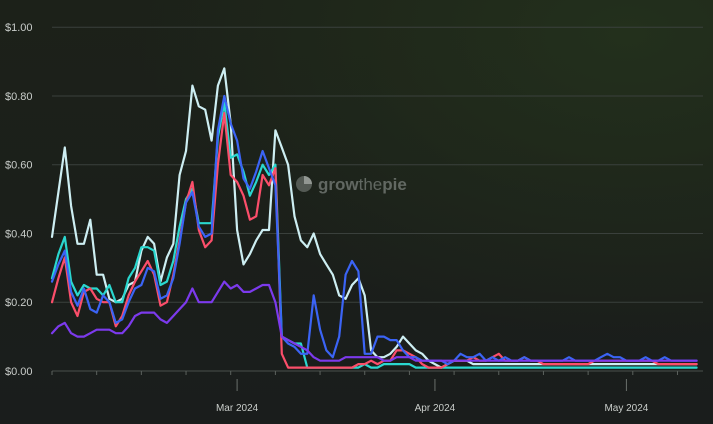 The height and width of the screenshot is (424, 713). I want to click on y-tick-label: $0.80, so click(19, 97).